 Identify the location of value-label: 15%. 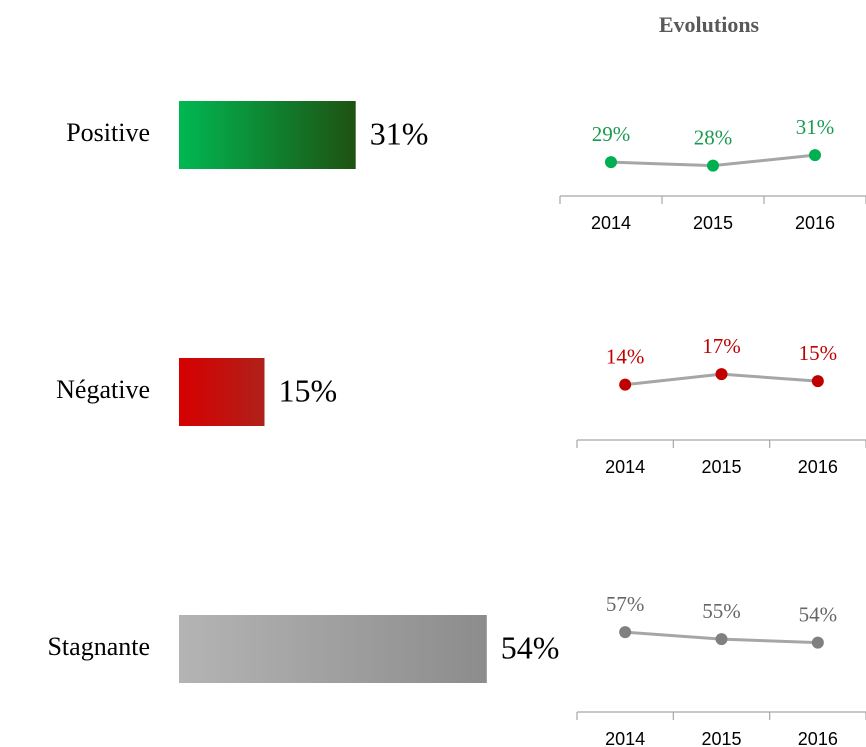
(308, 390).